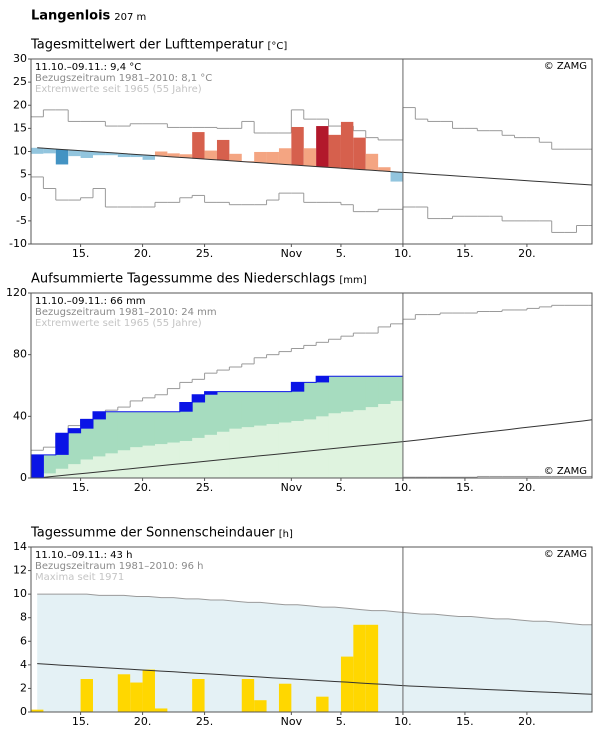  Describe the element at coordinates (23, 664) in the screenshot. I see `y-tick-label: 4` at that location.